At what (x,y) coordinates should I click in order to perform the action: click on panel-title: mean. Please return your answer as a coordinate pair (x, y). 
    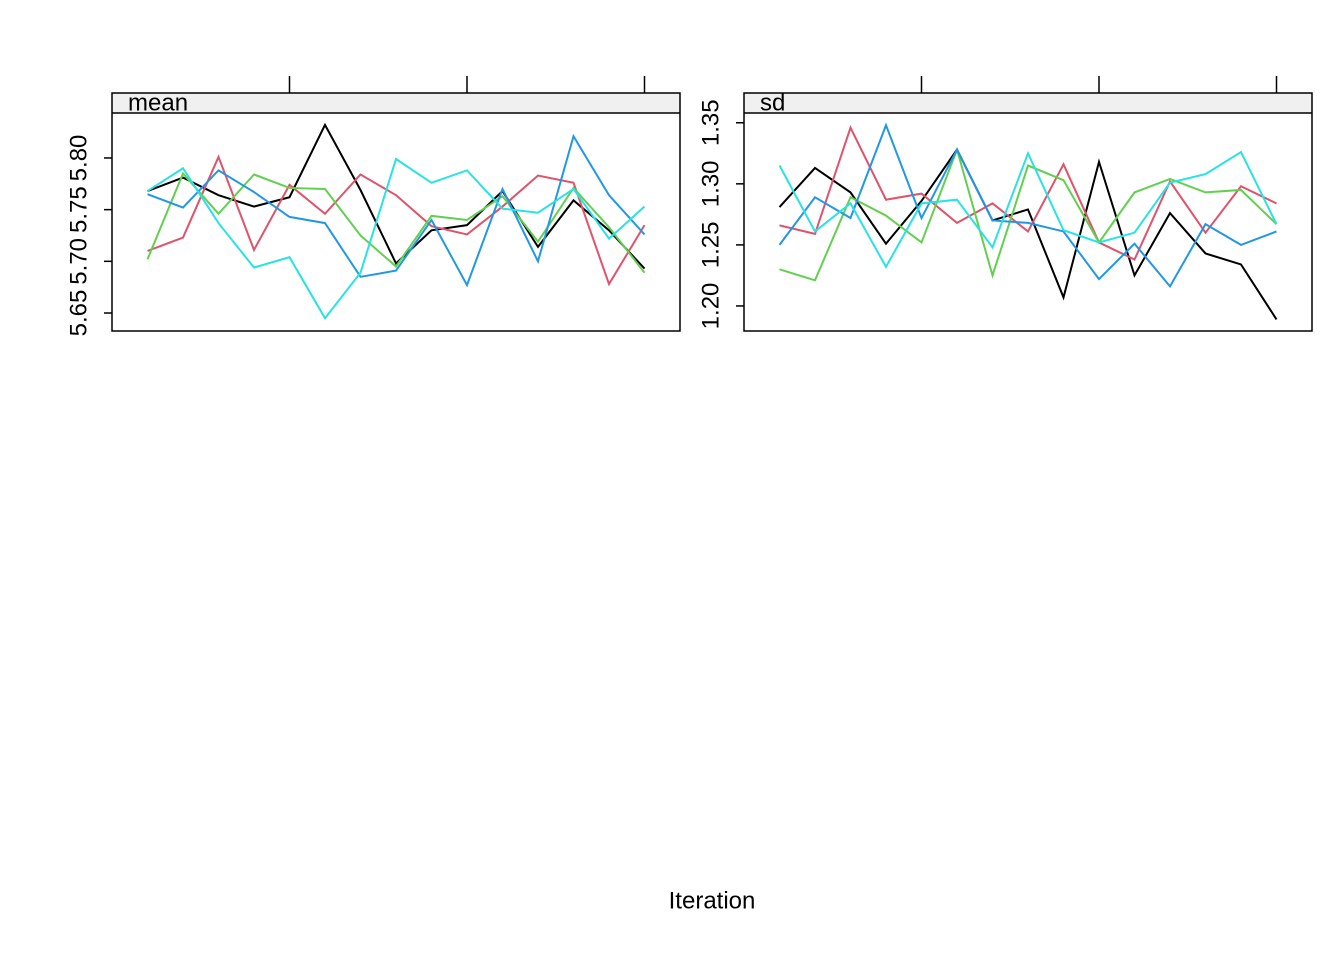
    Looking at the image, I should click on (158, 102).